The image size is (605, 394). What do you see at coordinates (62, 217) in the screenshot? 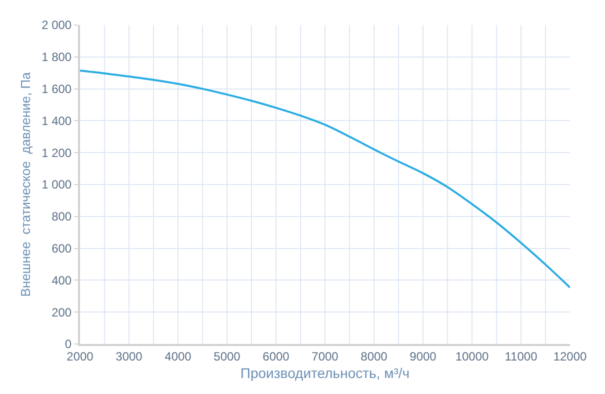
I see `y-tick-label: 800` at bounding box center [62, 217].